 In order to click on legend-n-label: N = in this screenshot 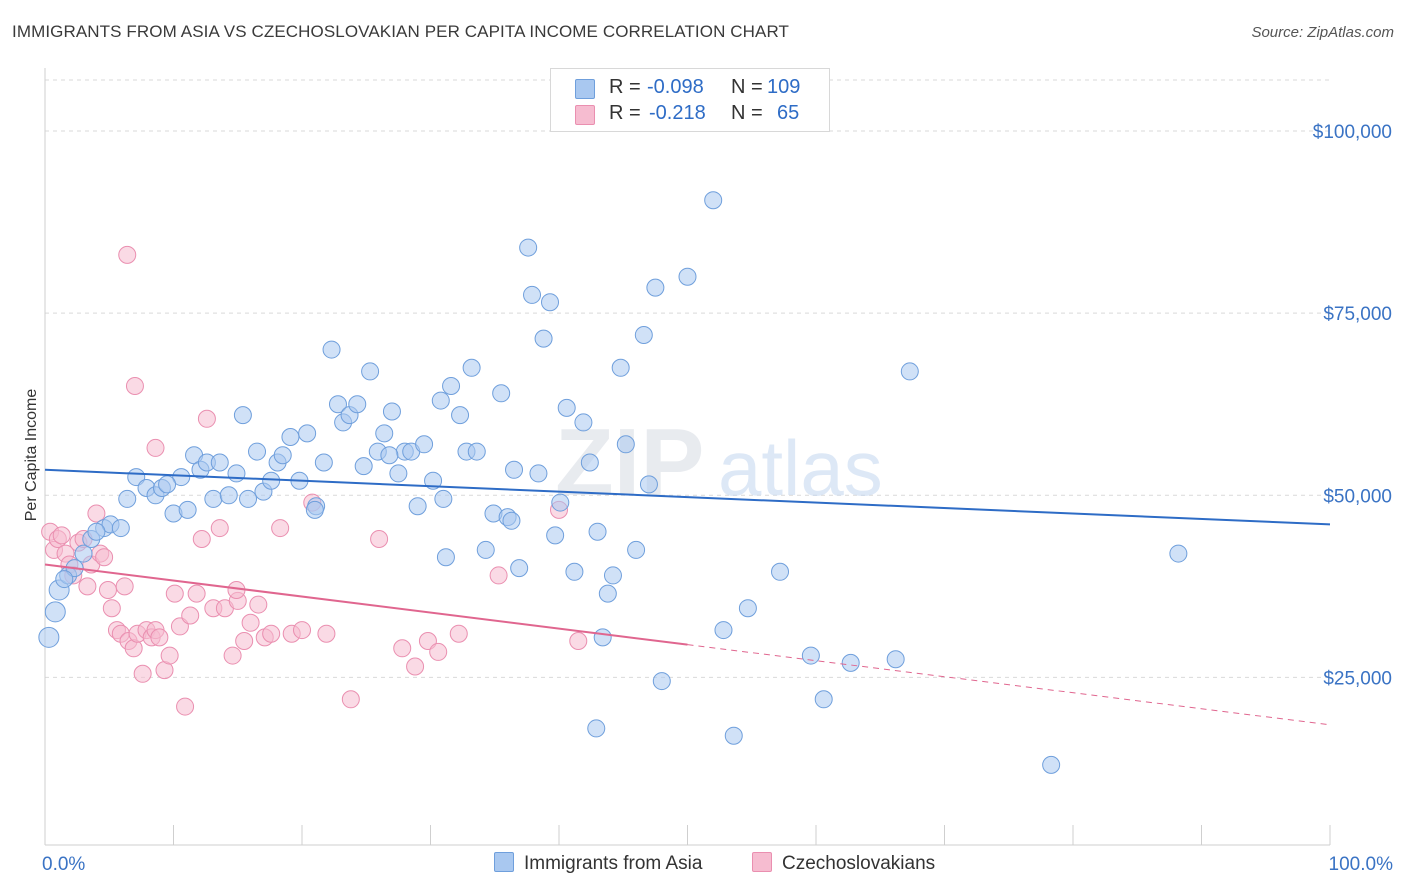, I will do `click(747, 87)`.